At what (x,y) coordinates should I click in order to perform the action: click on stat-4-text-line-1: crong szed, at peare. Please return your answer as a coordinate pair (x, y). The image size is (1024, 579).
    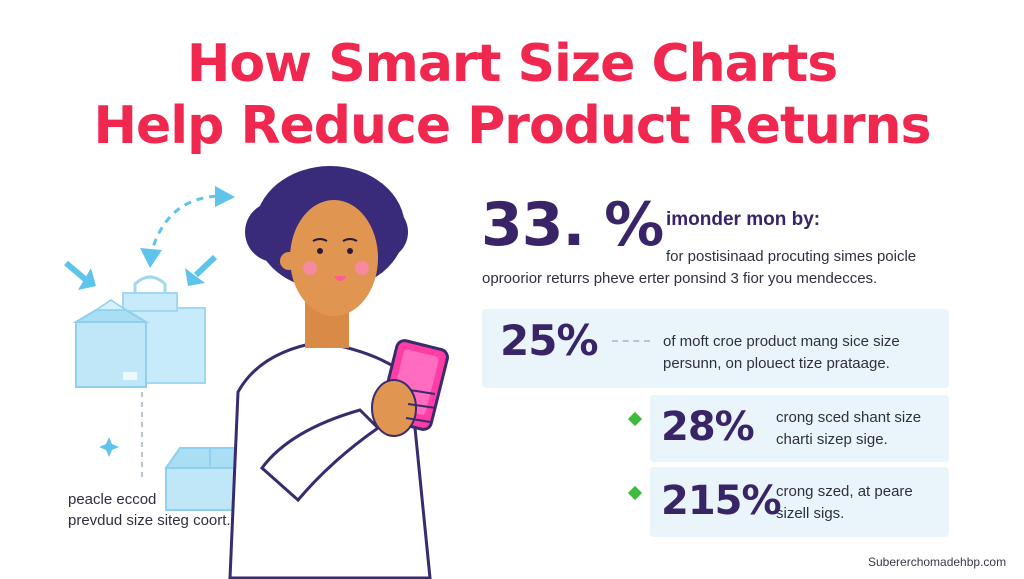
    Looking at the image, I should click on (844, 491).